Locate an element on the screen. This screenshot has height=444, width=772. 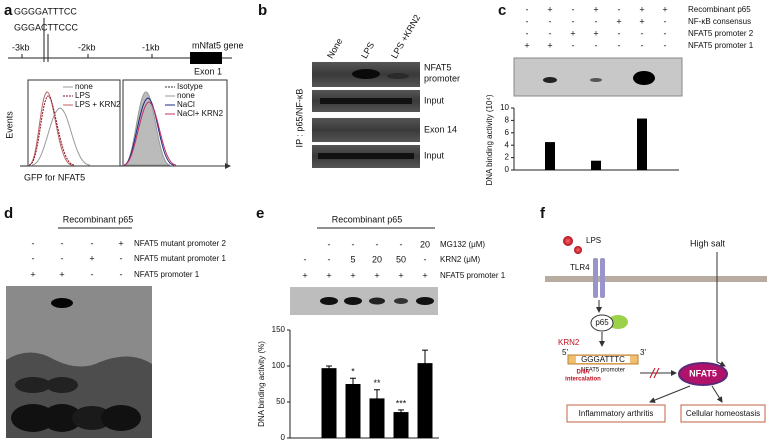
nfat5-label: NFAT5 is located at coordinates (703, 373).